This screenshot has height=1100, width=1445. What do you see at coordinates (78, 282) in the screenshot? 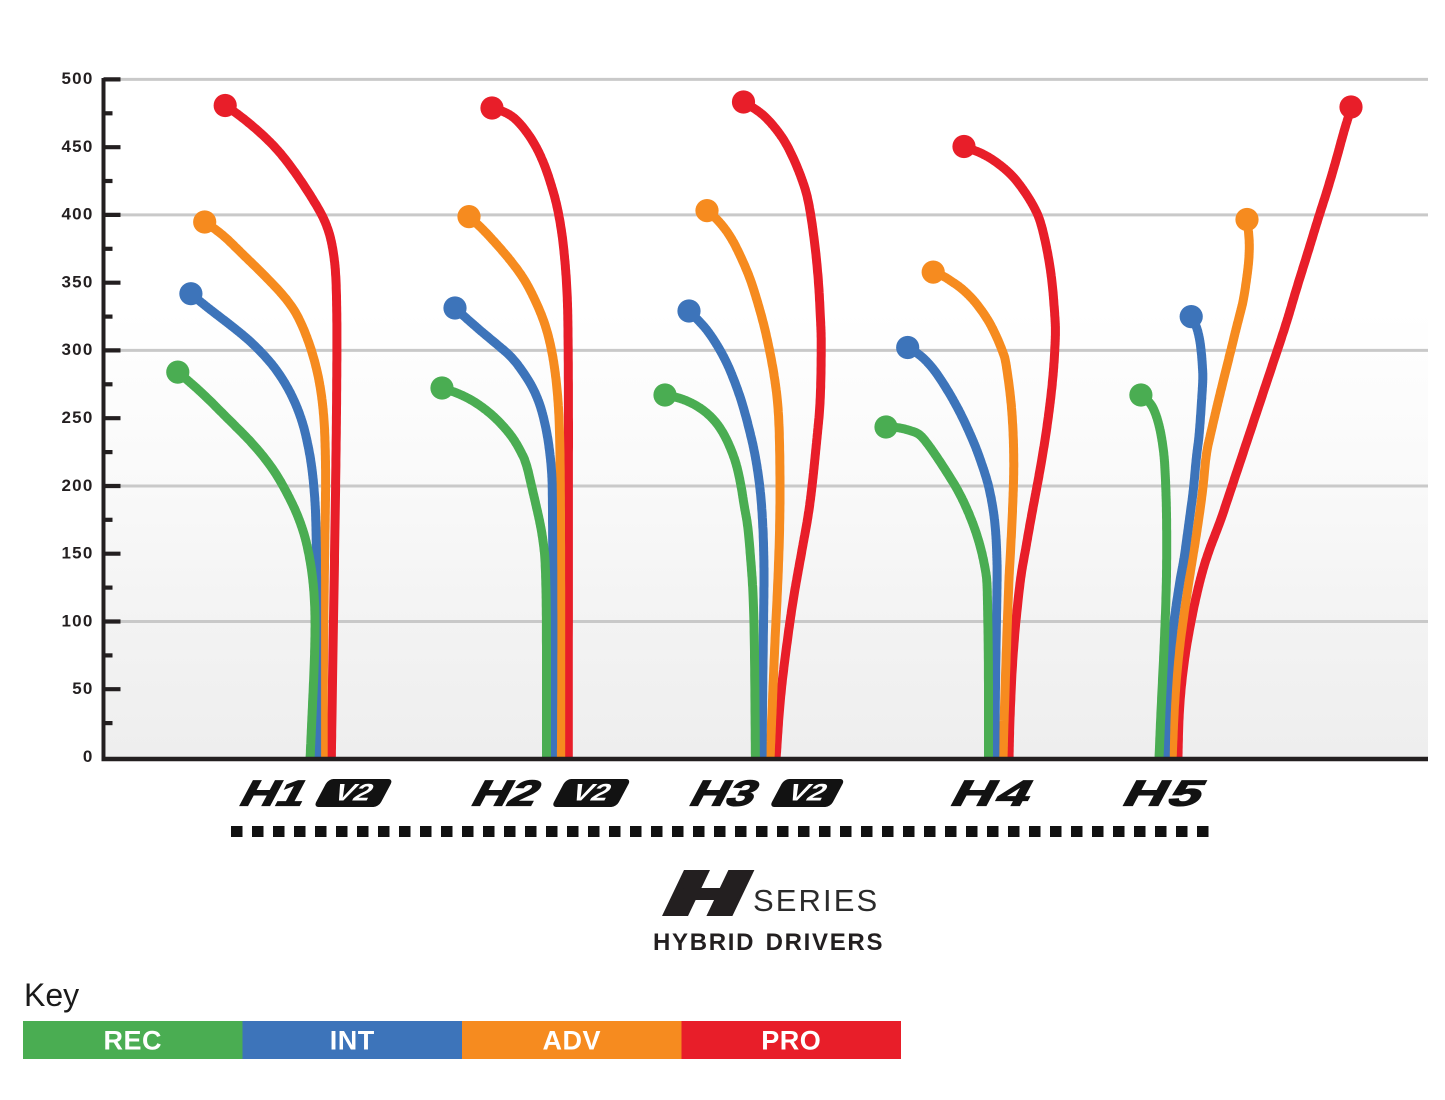
I see `svg-text: 350` at bounding box center [78, 282].